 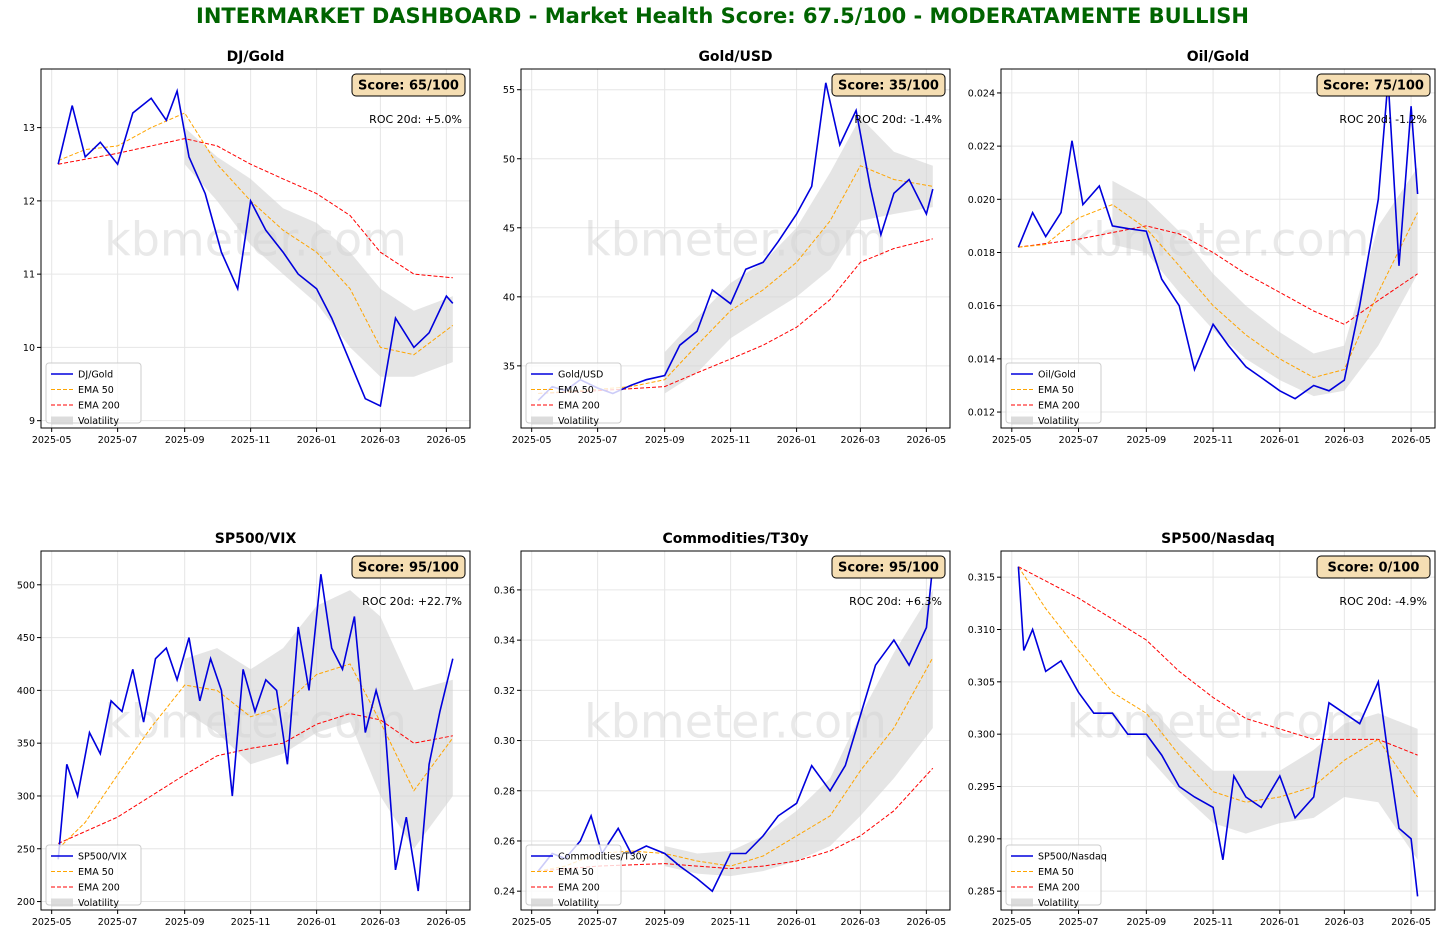 I want to click on chart-title-sp500-nasdaq: SP500/Nasdaq, so click(x=1218, y=539).